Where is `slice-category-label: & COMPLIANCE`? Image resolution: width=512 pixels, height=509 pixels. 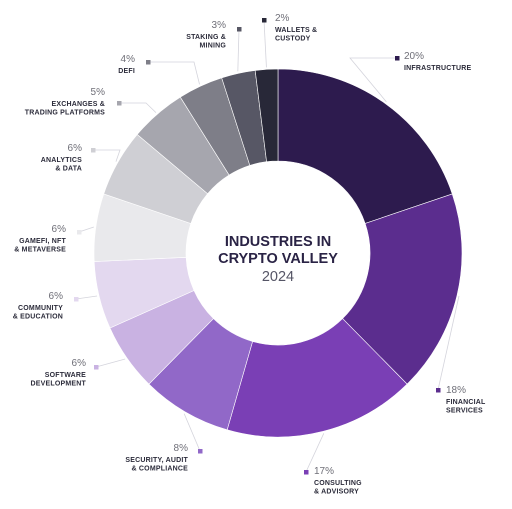 slice-category-label: & COMPLIANCE is located at coordinates (160, 469).